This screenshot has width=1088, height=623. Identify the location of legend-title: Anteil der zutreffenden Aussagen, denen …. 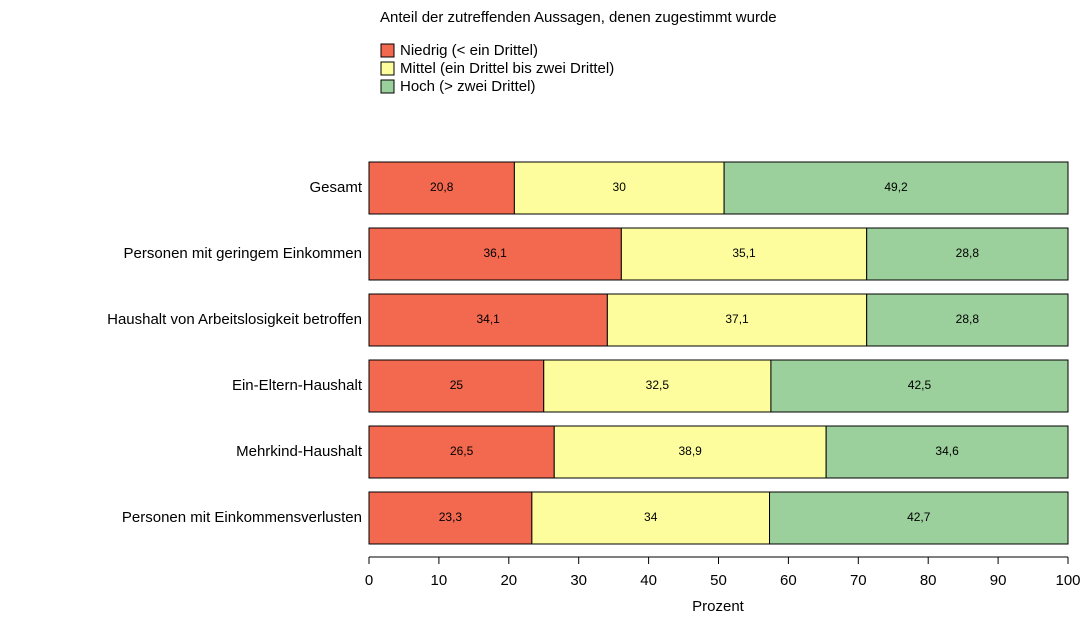
(578, 17).